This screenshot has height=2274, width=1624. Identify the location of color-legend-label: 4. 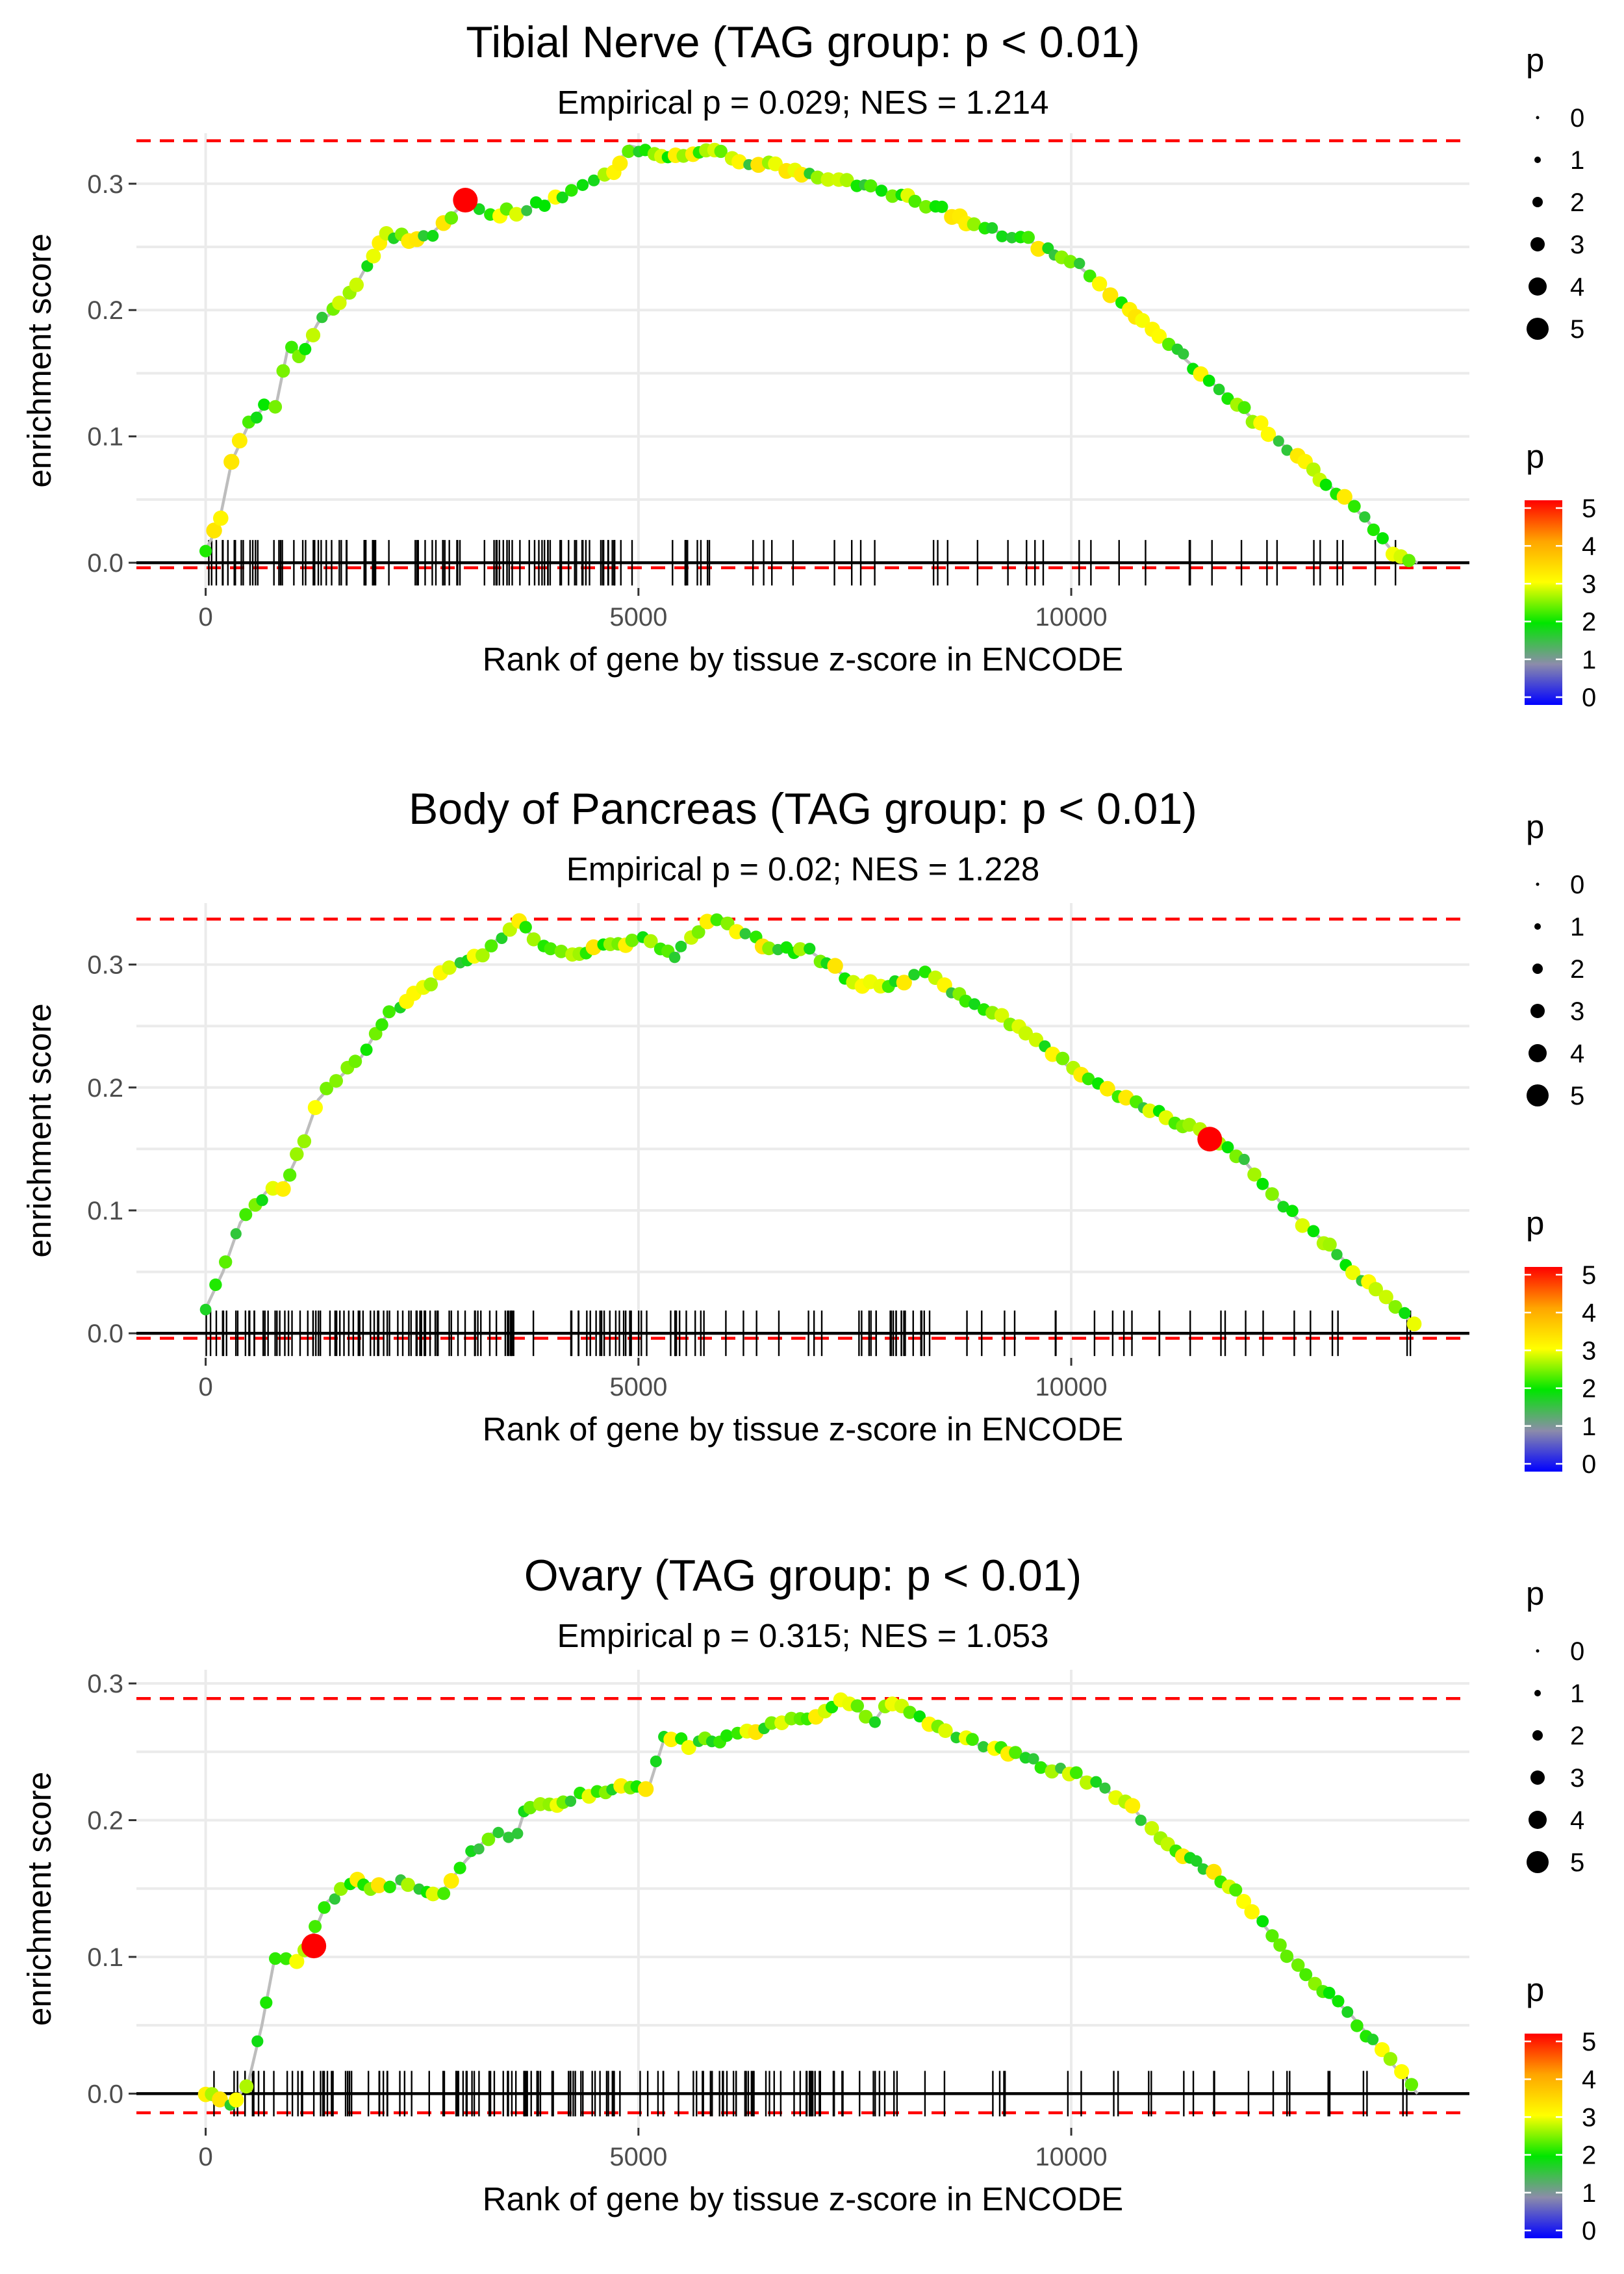
(1589, 2079).